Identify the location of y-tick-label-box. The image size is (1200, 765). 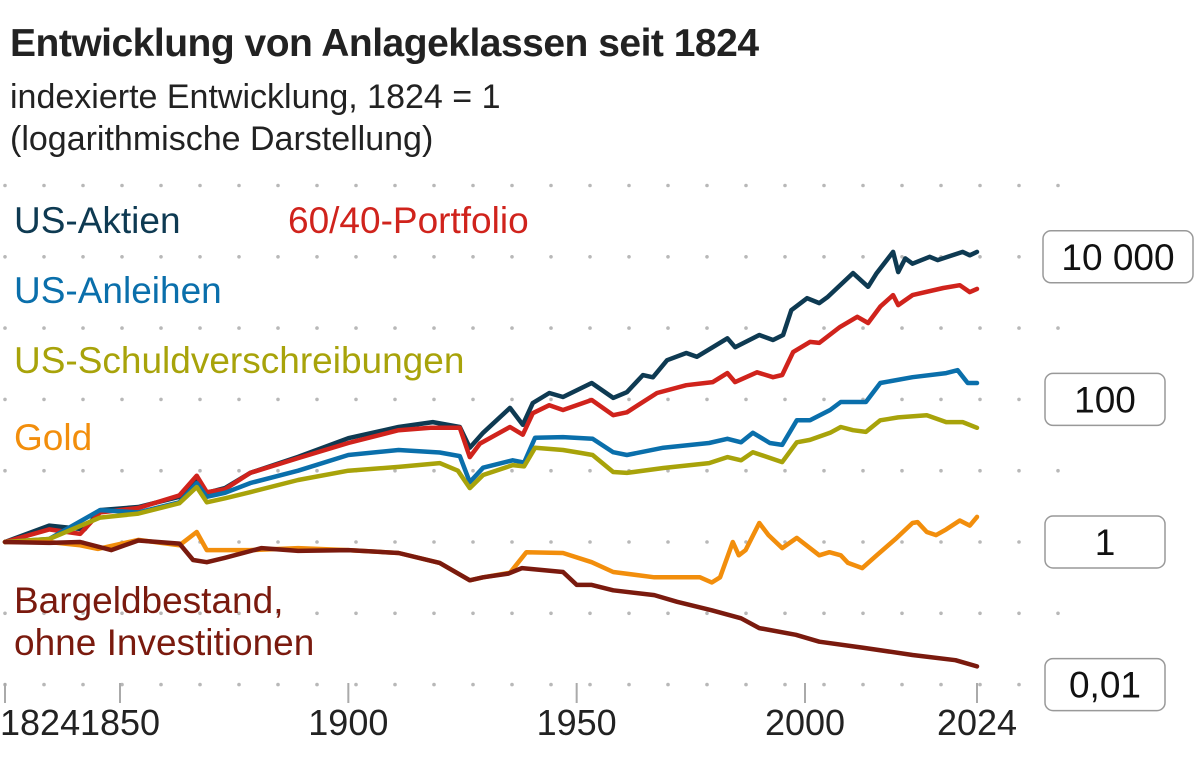
(1105, 399).